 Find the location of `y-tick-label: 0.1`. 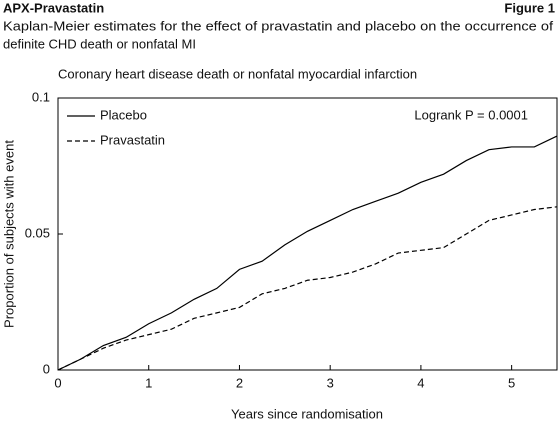

y-tick-label: 0.1 is located at coordinates (41, 96).